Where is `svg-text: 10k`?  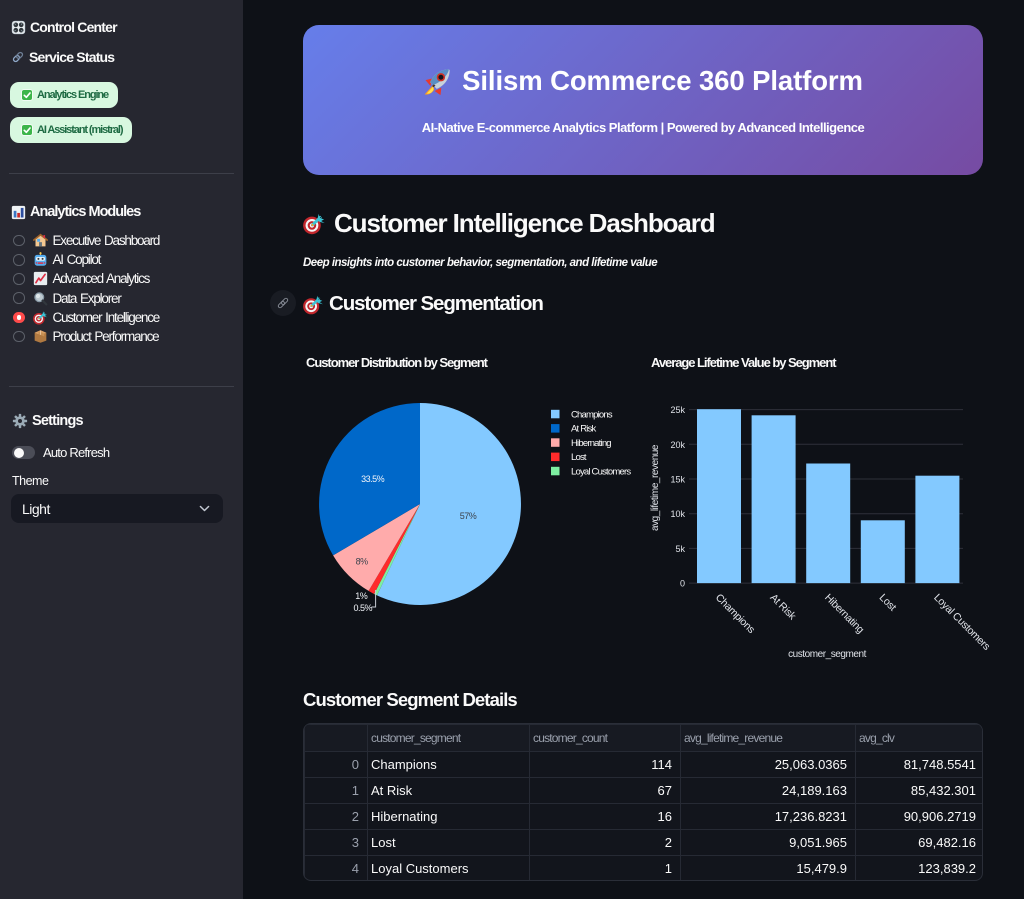
svg-text: 10k is located at coordinates (677, 514).